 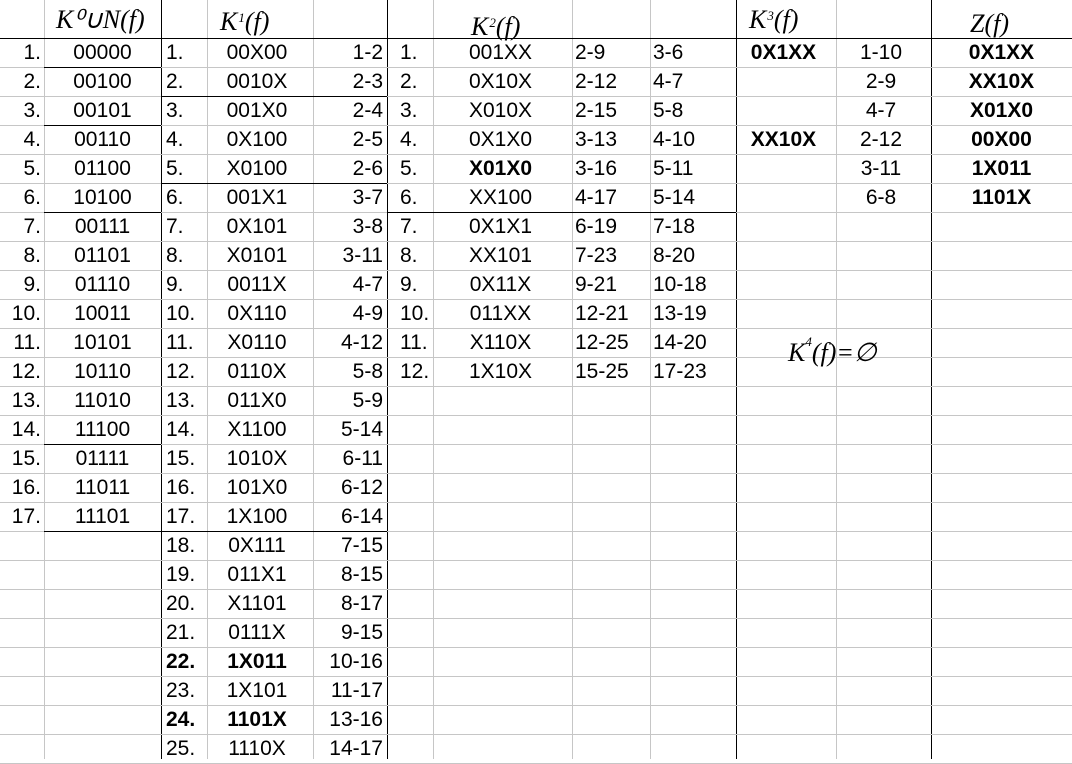 I want to click on k2-source-pair-2: 8-20, so click(x=674, y=255).